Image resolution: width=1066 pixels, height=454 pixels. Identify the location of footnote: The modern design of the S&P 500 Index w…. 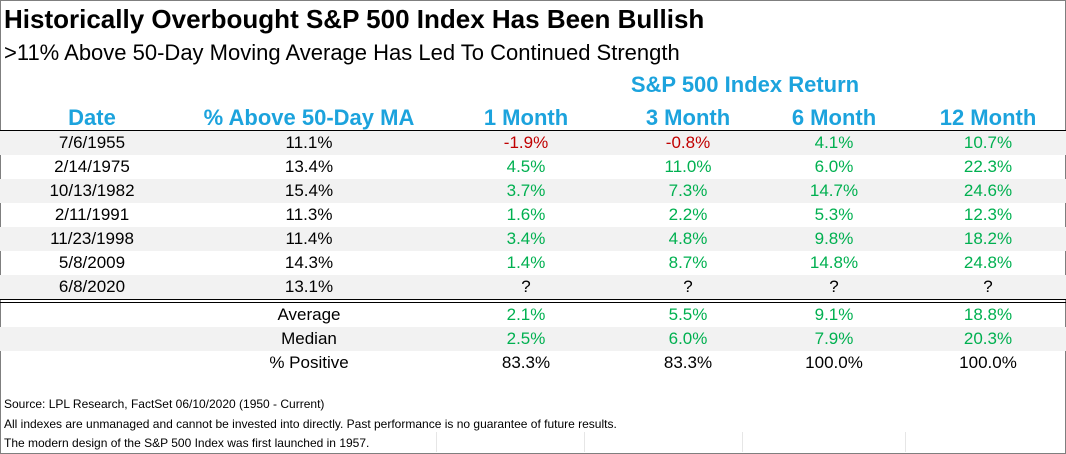
(187, 443).